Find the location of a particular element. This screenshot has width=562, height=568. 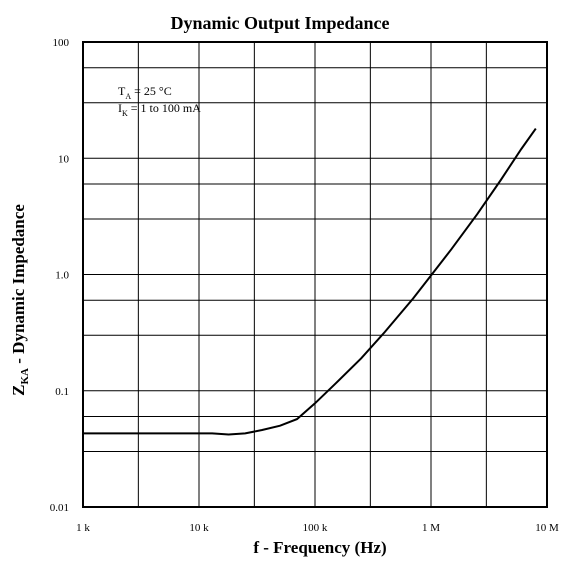

y-tick-label: 100 is located at coordinates (61, 43).